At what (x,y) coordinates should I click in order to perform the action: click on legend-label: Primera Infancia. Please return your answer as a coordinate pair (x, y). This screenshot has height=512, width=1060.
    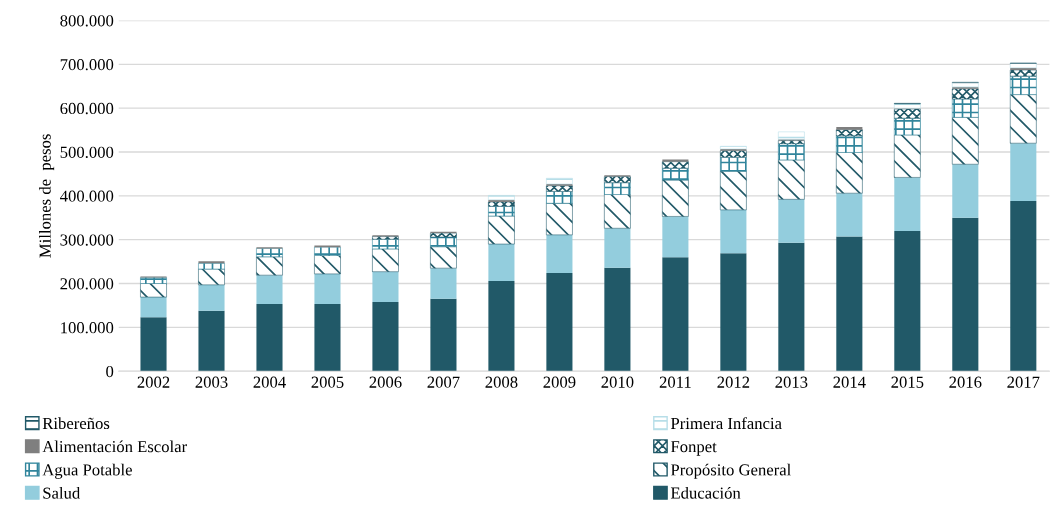
    Looking at the image, I should click on (726, 423).